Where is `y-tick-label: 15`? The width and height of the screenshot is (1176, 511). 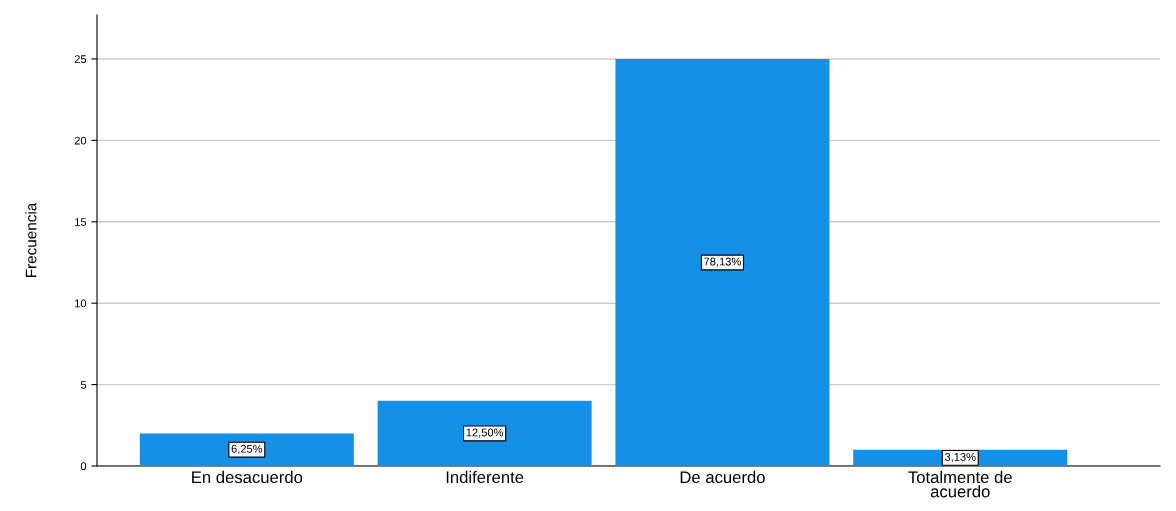
y-tick-label: 15 is located at coordinates (81, 222).